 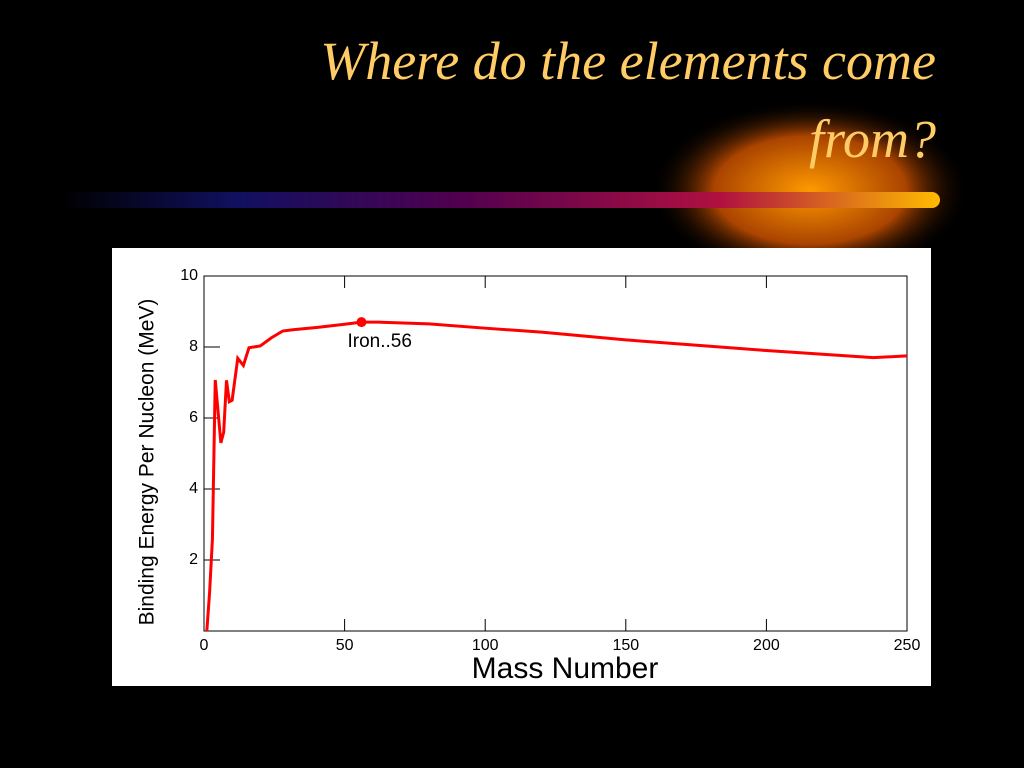 What do you see at coordinates (379, 341) in the screenshot?
I see `highlight-label: Iron..56` at bounding box center [379, 341].